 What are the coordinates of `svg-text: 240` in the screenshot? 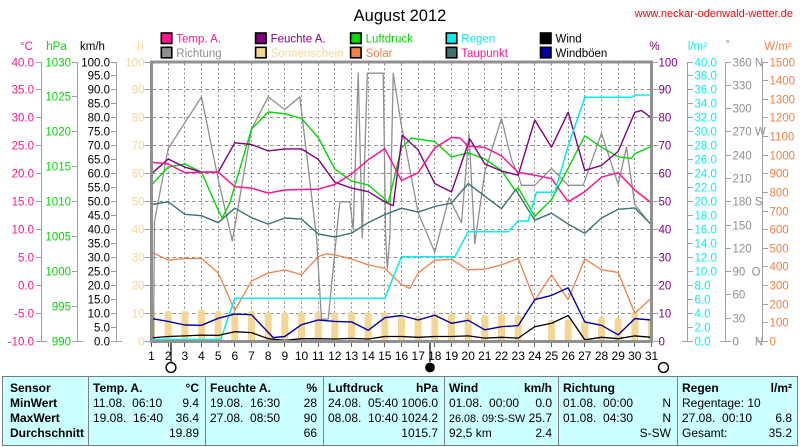 It's located at (742, 157).